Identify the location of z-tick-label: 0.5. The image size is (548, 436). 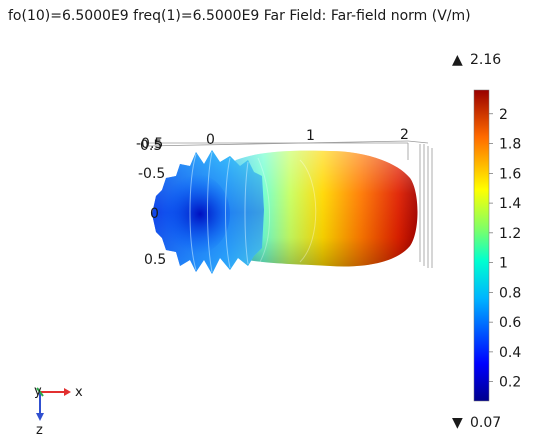
(151, 146).